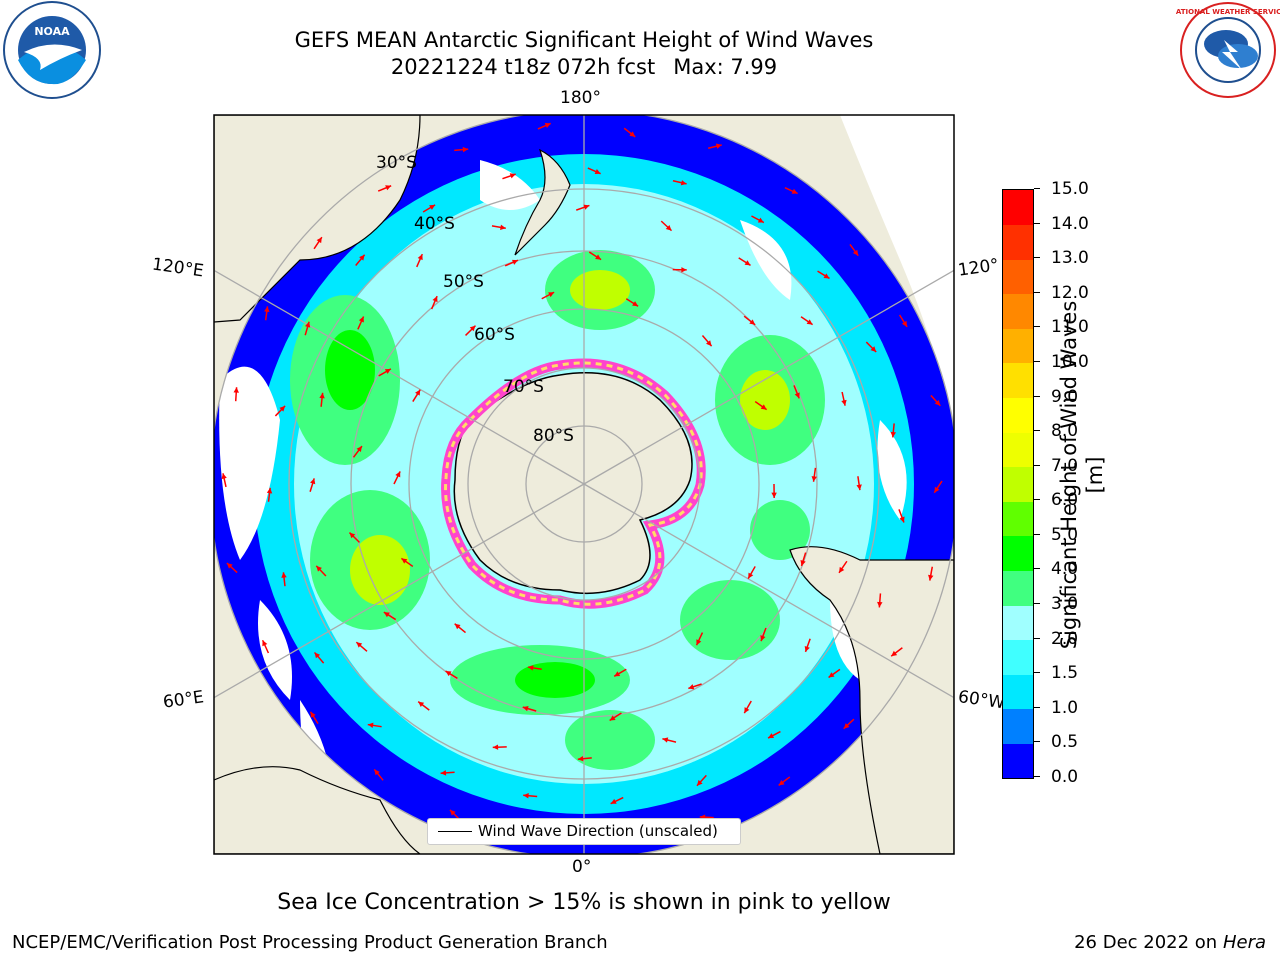 The height and width of the screenshot is (960, 1280). I want to click on lat-label-60s: 60°S, so click(494, 335).